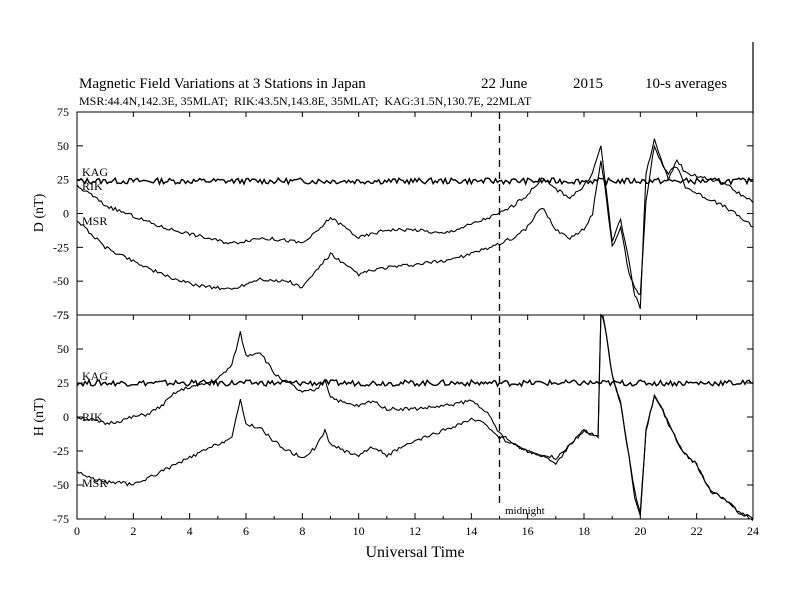 The image size is (792, 612). Describe the element at coordinates (504, 84) in the screenshot. I see `chart-date: 22 June` at that location.